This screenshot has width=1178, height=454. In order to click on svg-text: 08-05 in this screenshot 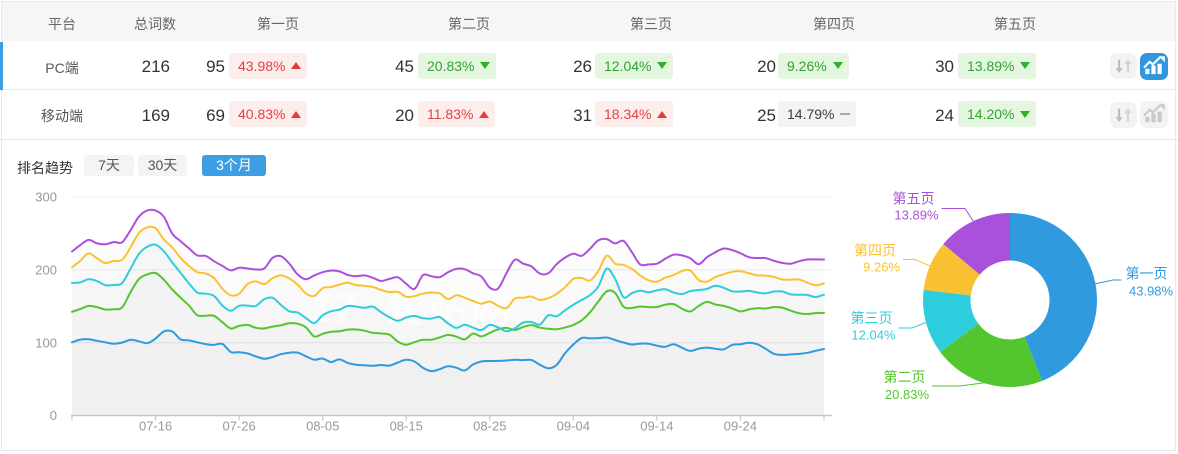, I will do `click(322, 426)`.